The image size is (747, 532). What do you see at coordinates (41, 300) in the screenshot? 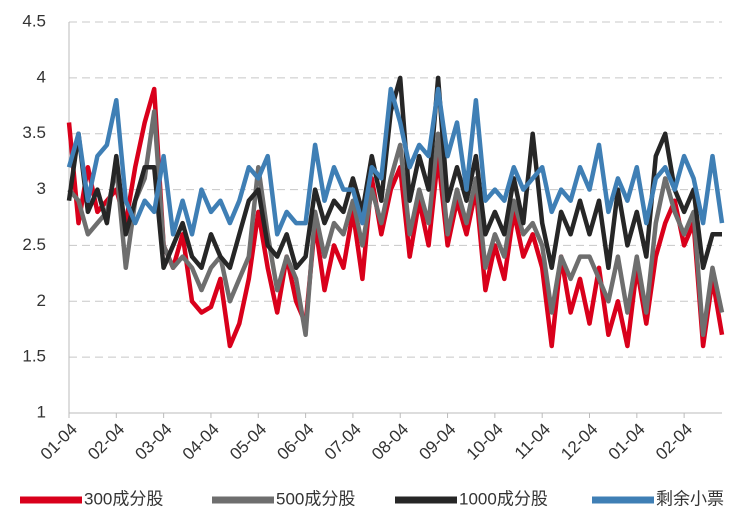
I see `y-tick-label: 2` at bounding box center [41, 300].